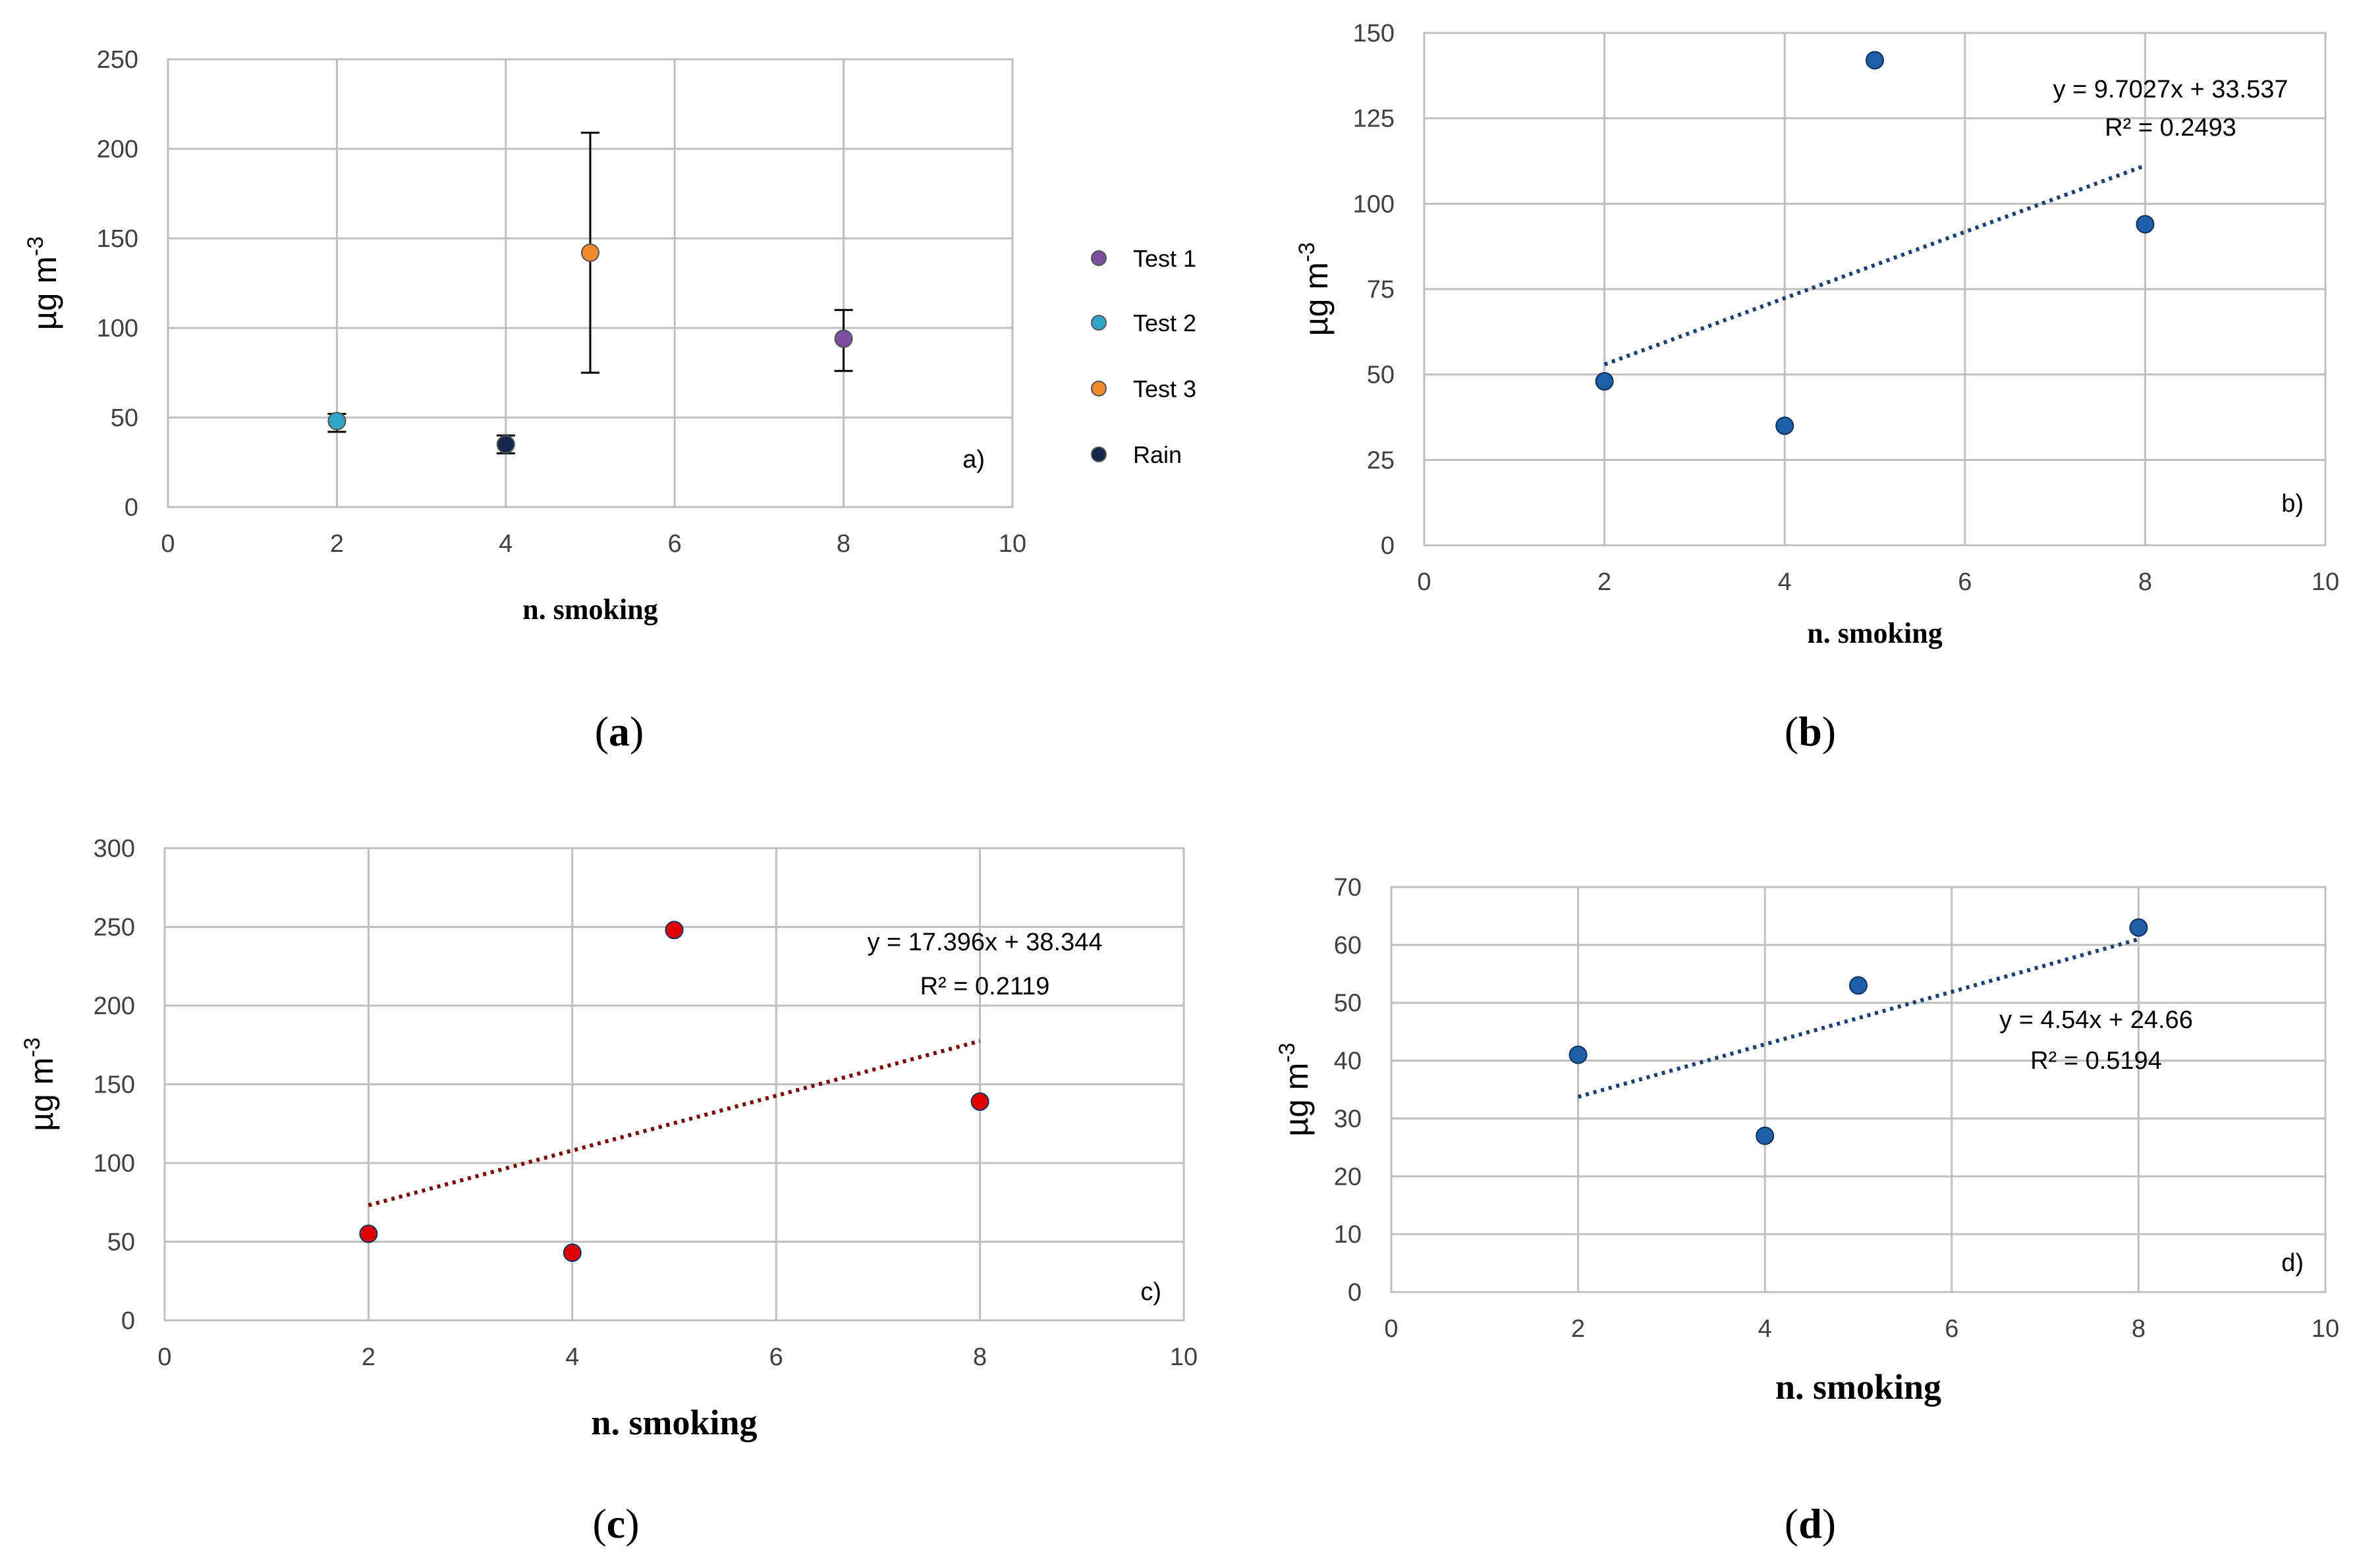 The width and height of the screenshot is (2357, 1568). What do you see at coordinates (1348, 888) in the screenshot?
I see `y-tick-label: 70` at bounding box center [1348, 888].